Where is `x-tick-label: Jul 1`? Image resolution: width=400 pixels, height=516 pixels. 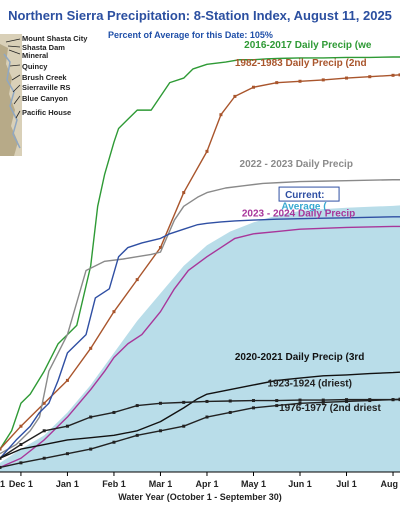
x-tick-label: Jul 1 is located at coordinates (346, 484).